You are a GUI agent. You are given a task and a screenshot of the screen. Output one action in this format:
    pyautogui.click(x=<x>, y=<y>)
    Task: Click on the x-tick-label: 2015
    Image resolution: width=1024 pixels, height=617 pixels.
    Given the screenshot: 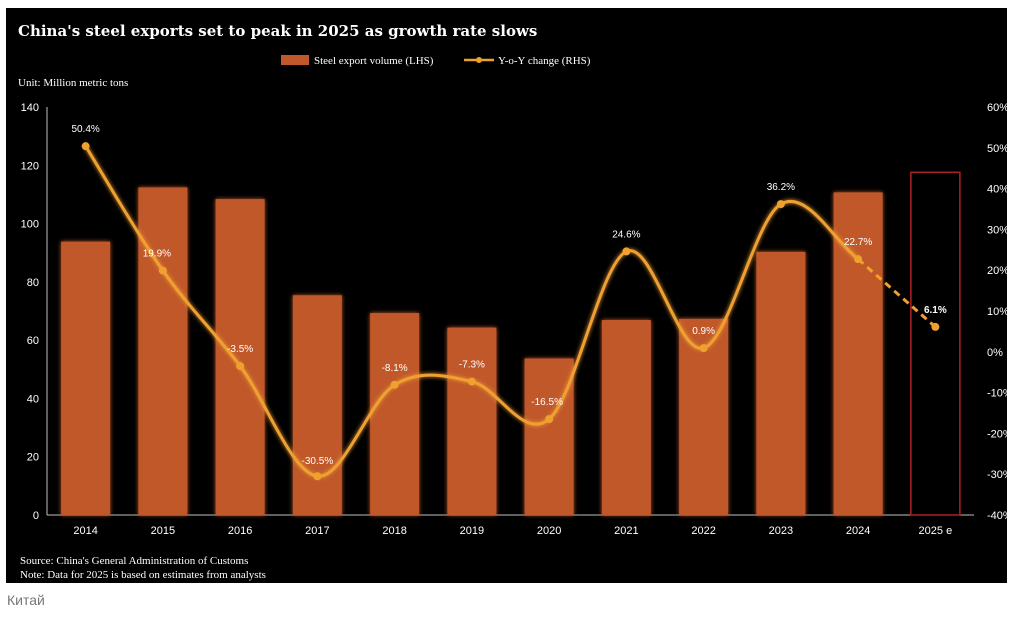 What is the action you would take?
    pyautogui.click(x=163, y=531)
    